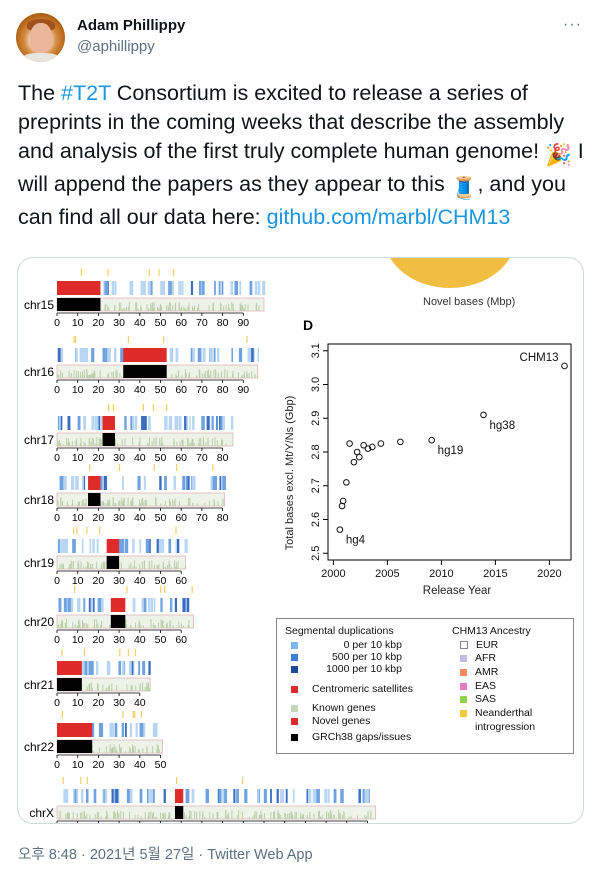  Describe the element at coordinates (549, 574) in the screenshot. I see `x-tick-label: 2020` at that location.